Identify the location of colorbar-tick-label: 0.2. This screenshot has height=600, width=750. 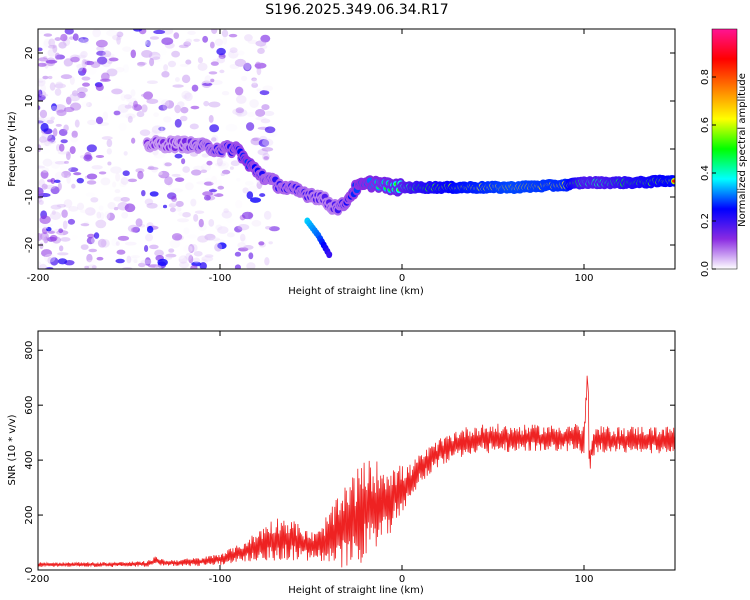
(705, 221).